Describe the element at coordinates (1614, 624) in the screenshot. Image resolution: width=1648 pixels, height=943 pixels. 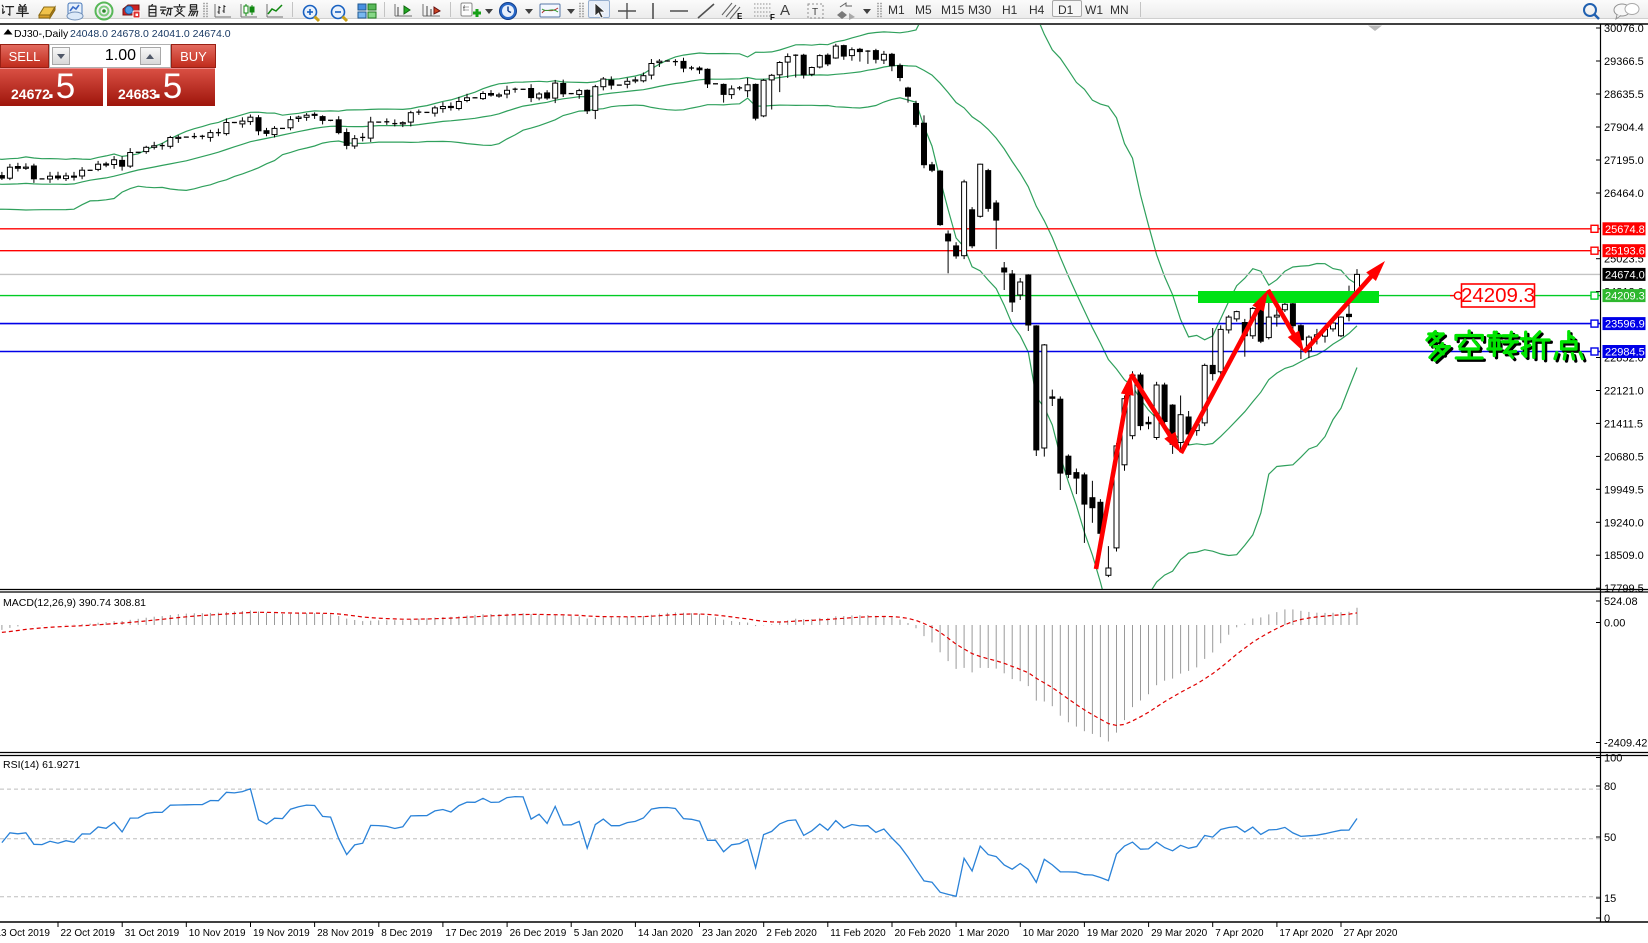
I see `svg-text: 0.00` at that location.